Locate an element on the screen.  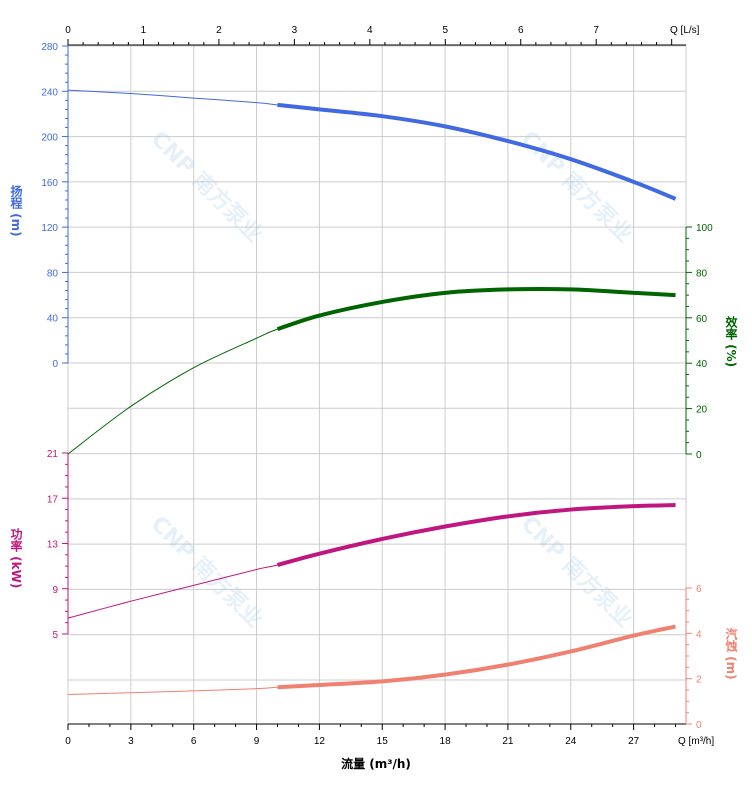
x-bottom-tick-label: 27 is located at coordinates (634, 741).